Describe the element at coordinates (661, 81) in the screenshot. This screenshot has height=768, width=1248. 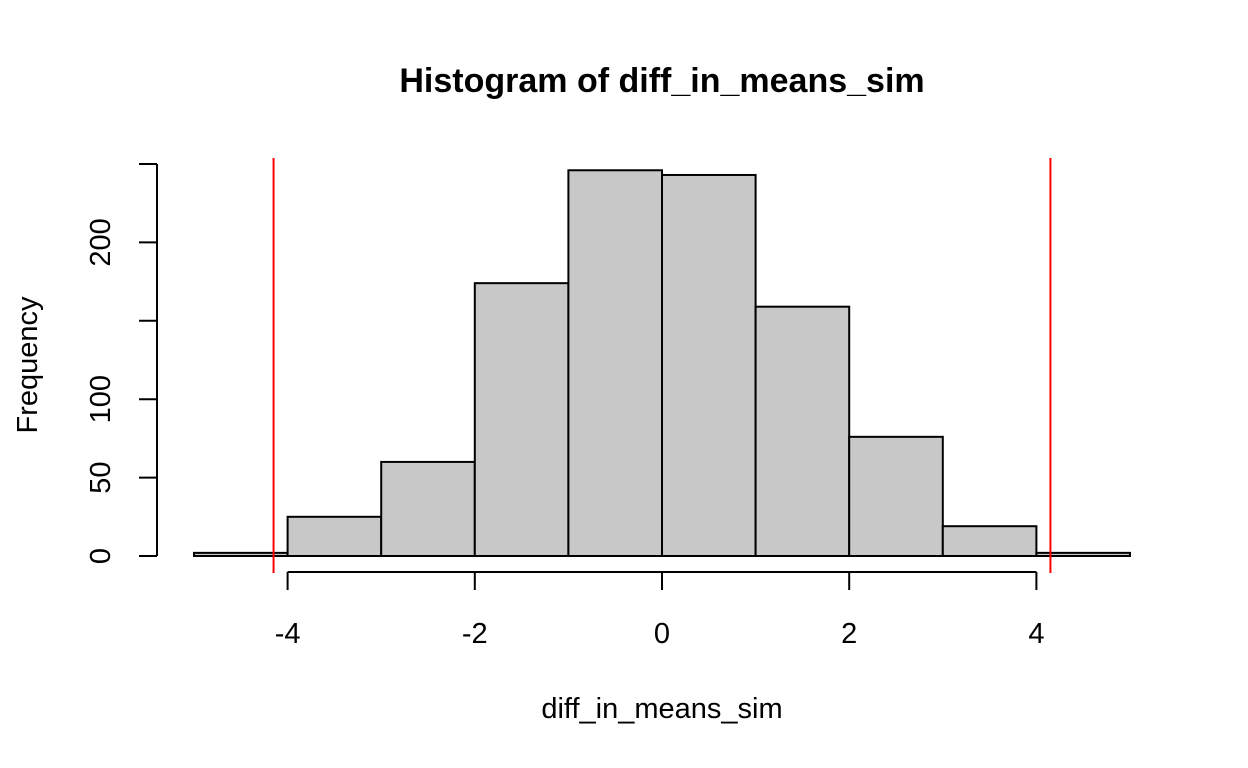
I see `chart-title: Histogram of diff_in_means_sim` at that location.